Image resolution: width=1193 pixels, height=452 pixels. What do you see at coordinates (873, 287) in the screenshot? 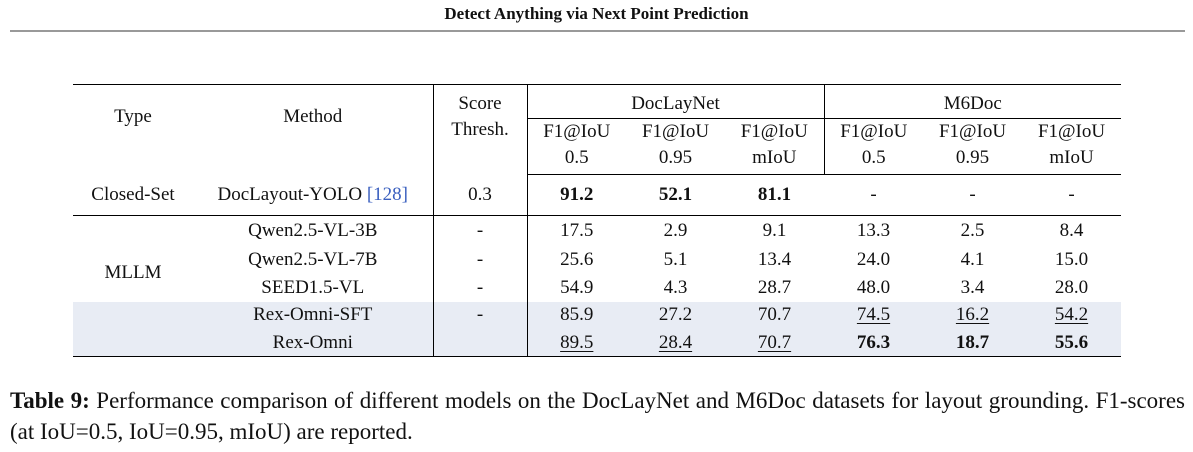
I see `value-cell: 48.0` at bounding box center [873, 287].